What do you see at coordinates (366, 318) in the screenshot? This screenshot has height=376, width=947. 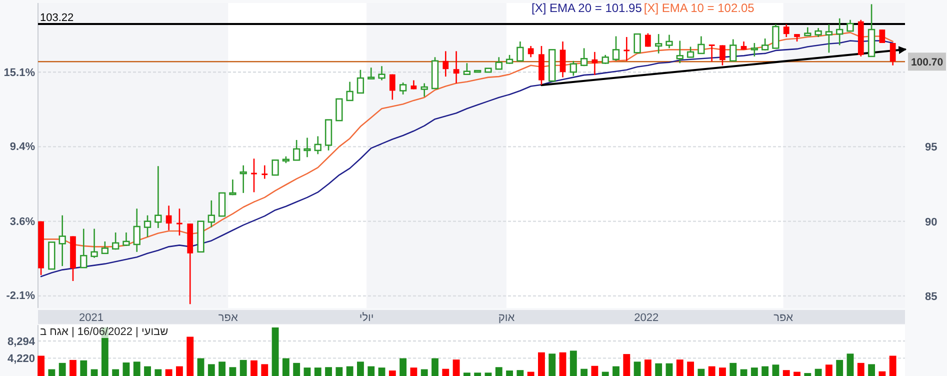 I see `x-tick-label: יולי` at bounding box center [366, 318].